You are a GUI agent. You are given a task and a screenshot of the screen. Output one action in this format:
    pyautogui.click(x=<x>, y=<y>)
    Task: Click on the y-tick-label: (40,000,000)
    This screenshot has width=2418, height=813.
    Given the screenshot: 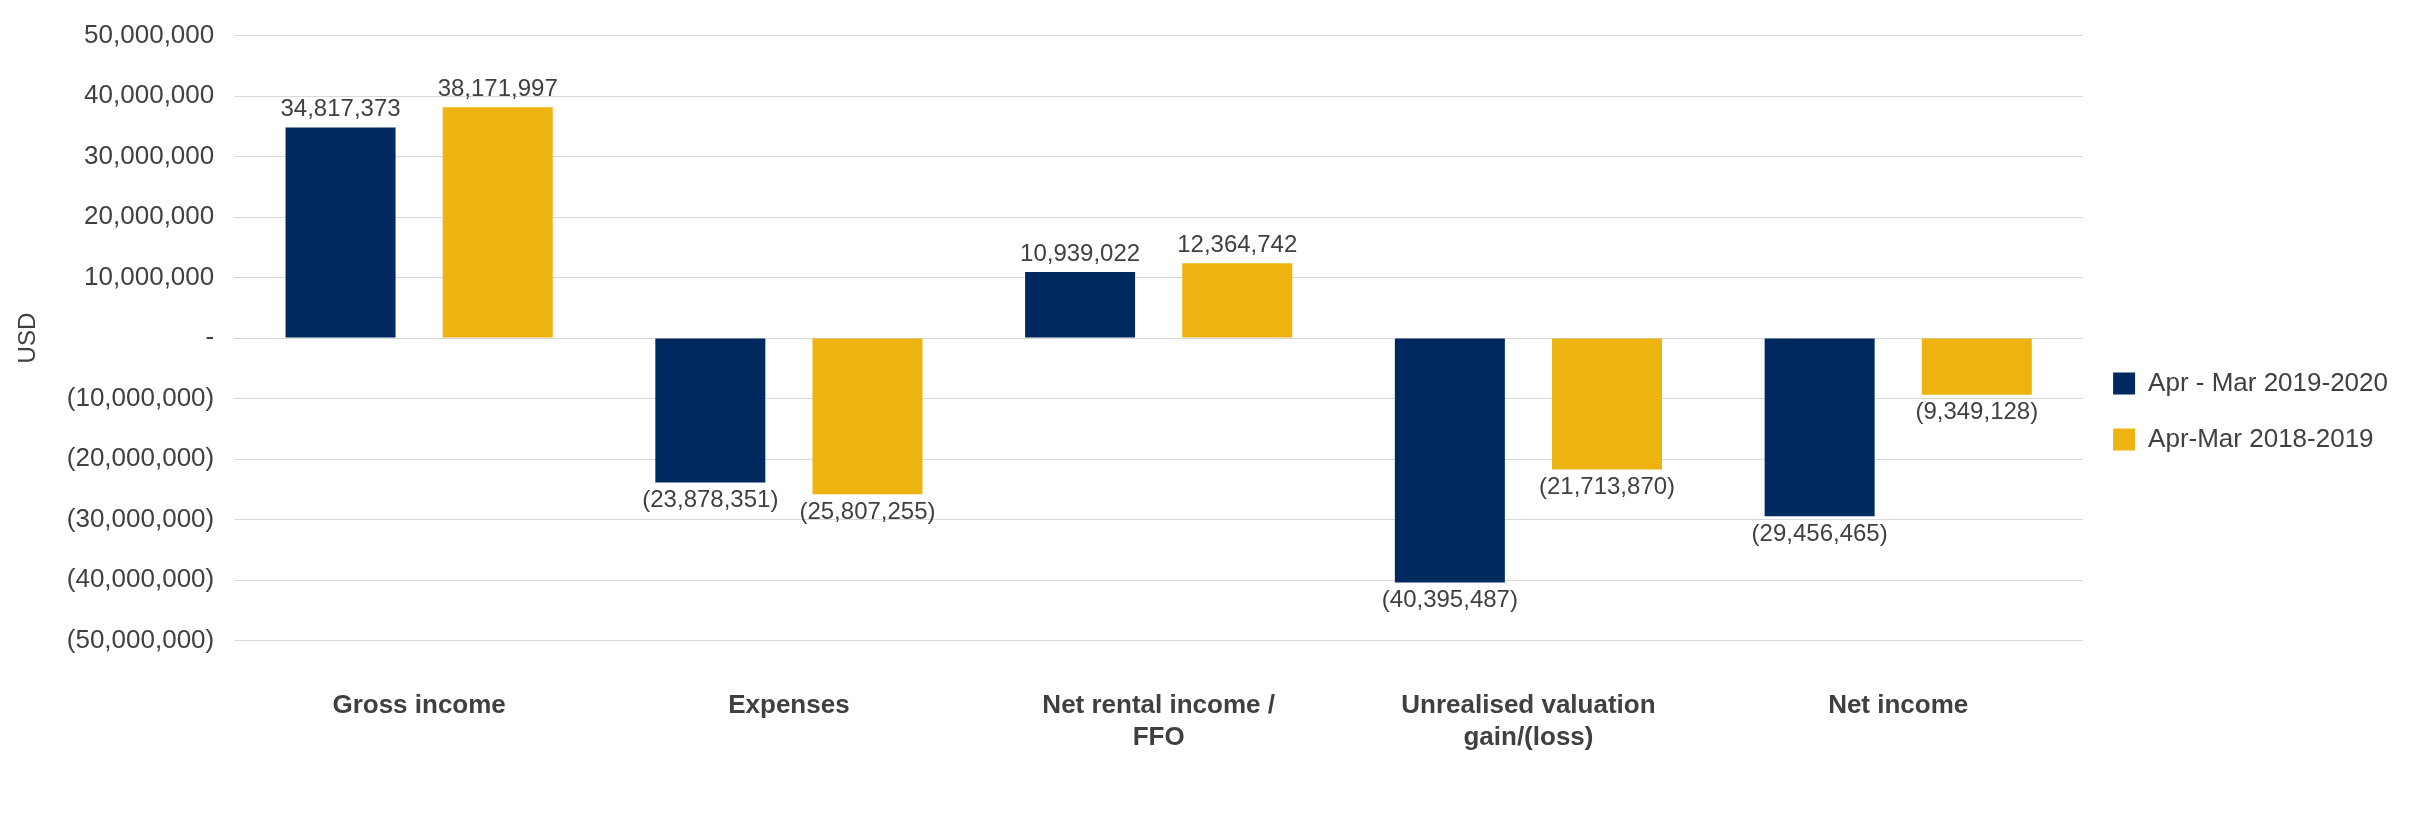 What is the action you would take?
    pyautogui.click(x=140, y=578)
    